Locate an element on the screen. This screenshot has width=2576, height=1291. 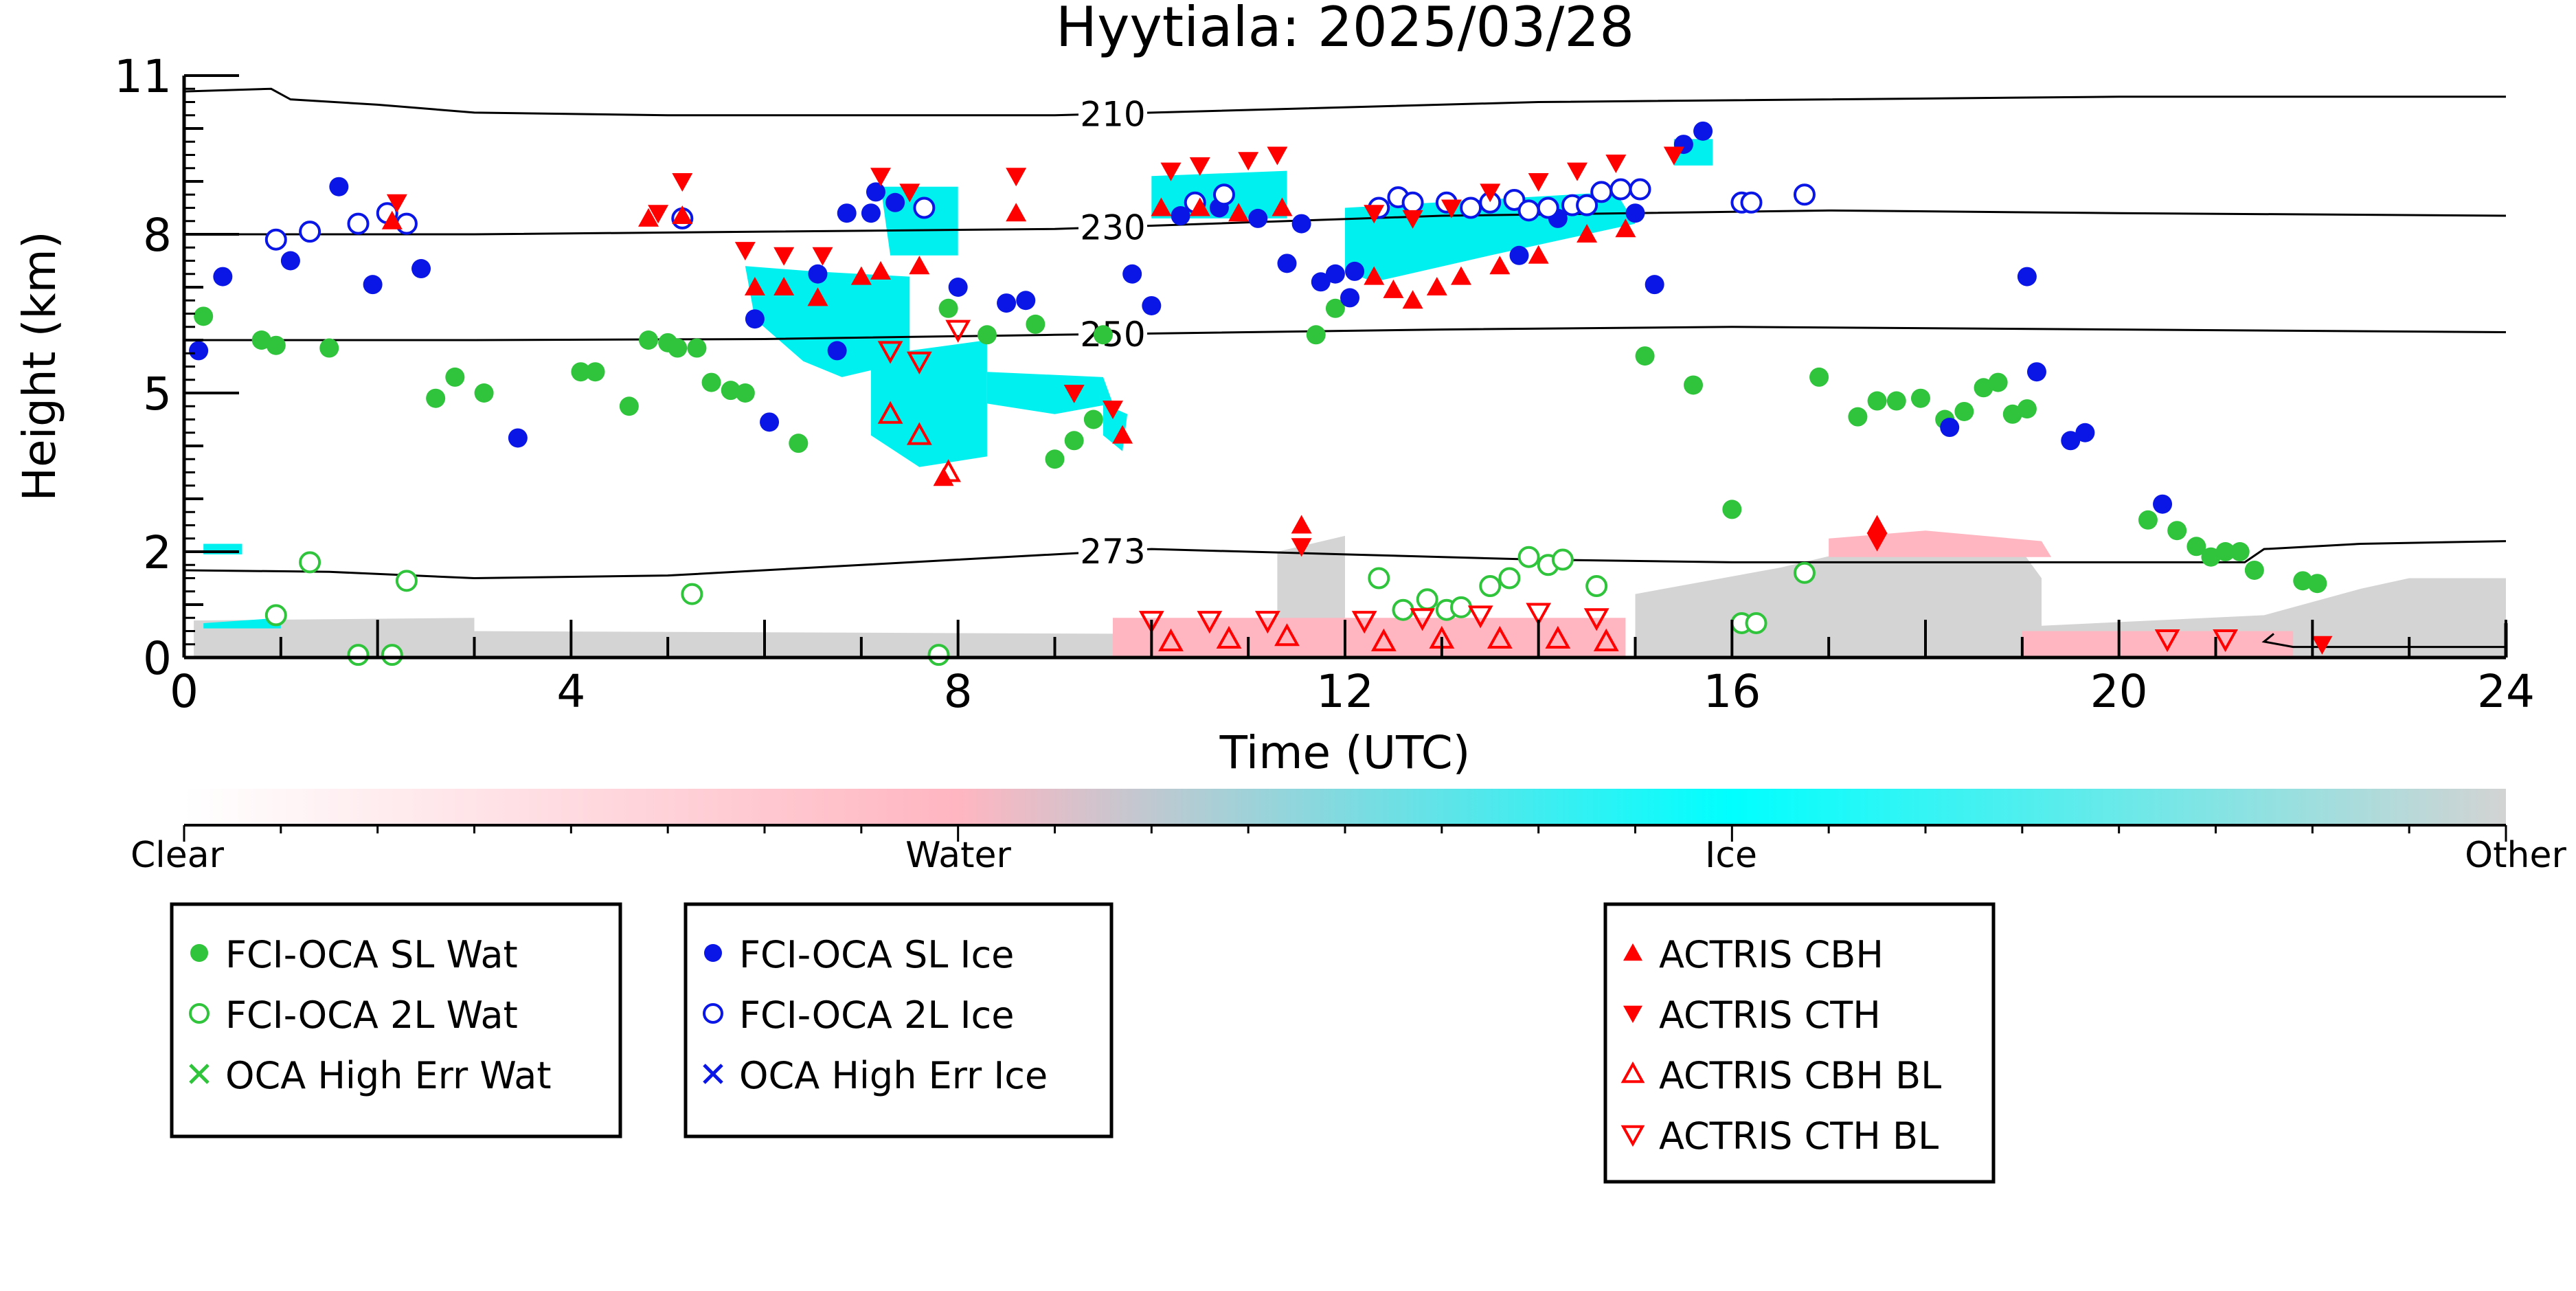
legend-marker-b is located at coordinates (199, 1074).